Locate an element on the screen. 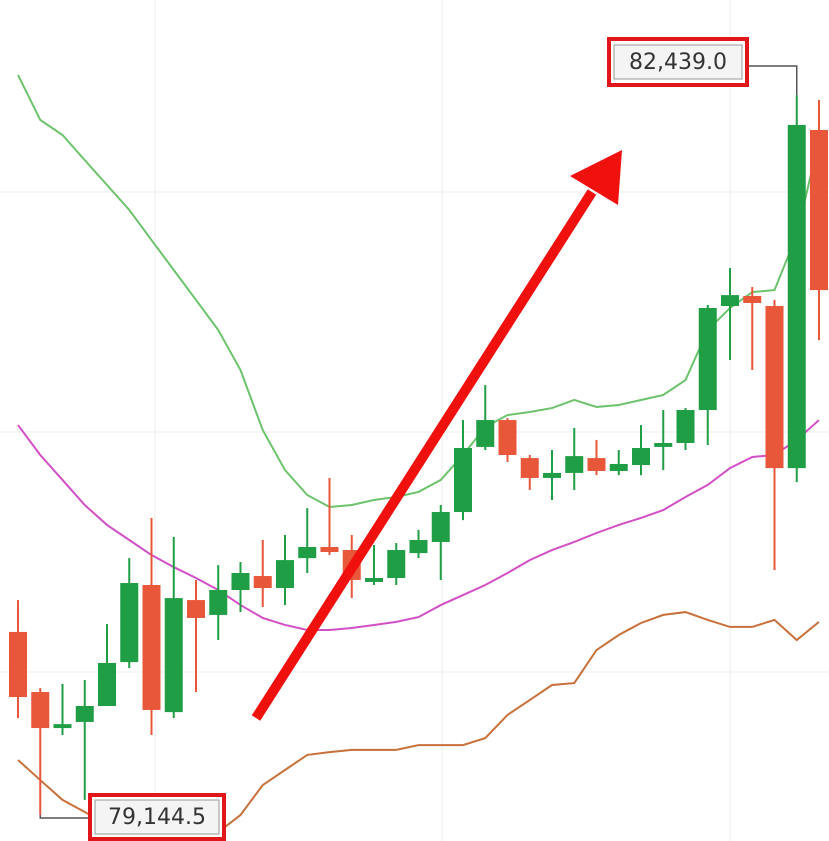 This screenshot has height=841, width=829. low-connector is located at coordinates (65, 816).